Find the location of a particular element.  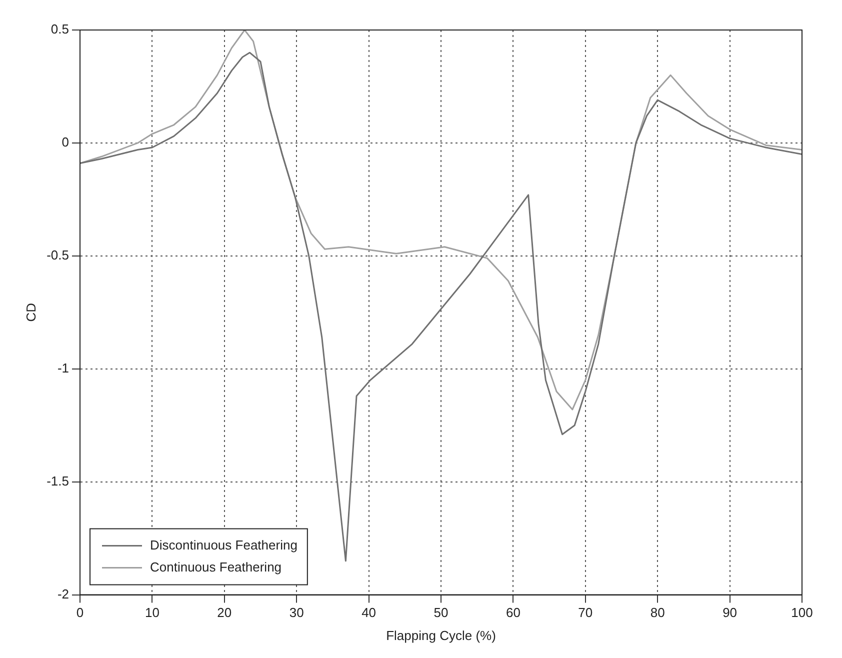

x-tick-label: 60 is located at coordinates (513, 612).